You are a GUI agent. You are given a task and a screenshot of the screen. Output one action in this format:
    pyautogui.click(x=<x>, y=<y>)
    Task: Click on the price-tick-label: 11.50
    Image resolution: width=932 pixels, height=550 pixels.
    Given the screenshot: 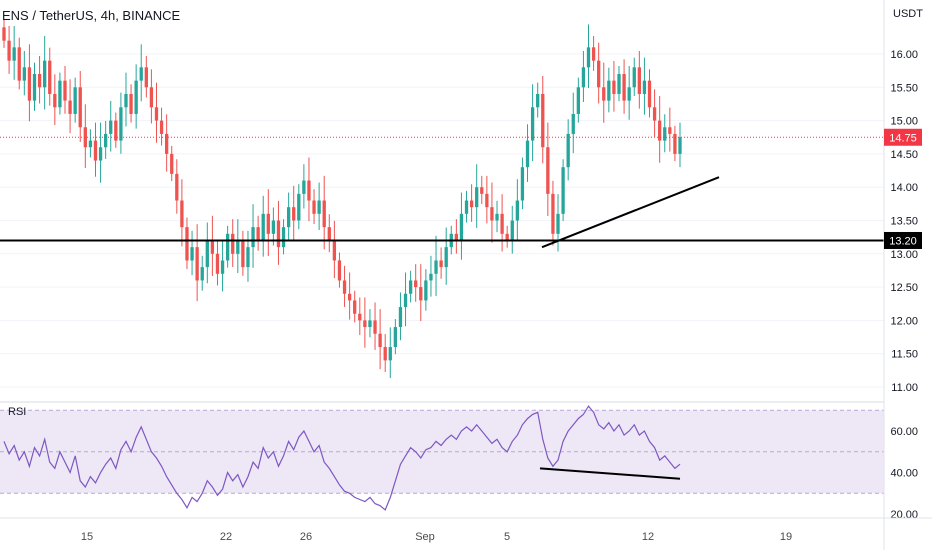 What is the action you would take?
    pyautogui.click(x=904, y=355)
    